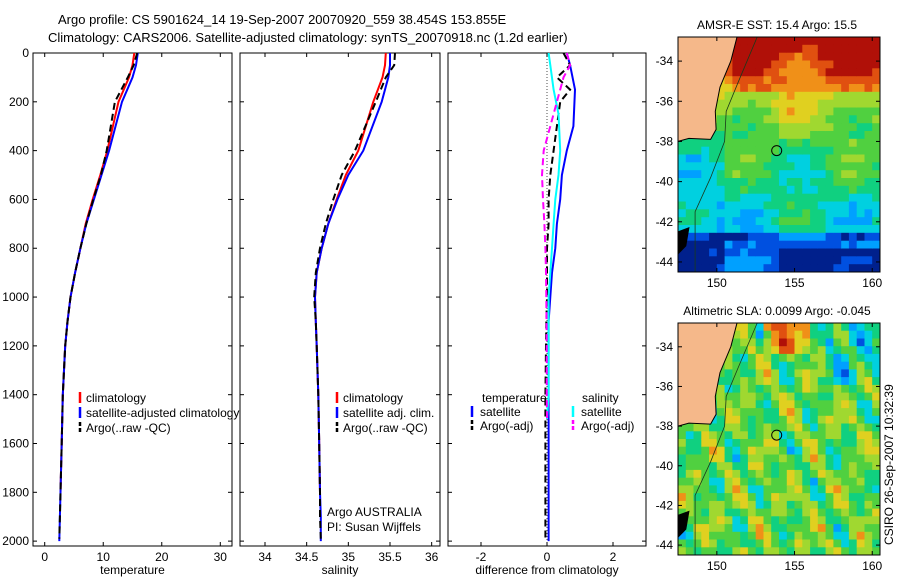 This screenshot has height=580, width=900. I want to click on shelf-contour, so click(726, 154).